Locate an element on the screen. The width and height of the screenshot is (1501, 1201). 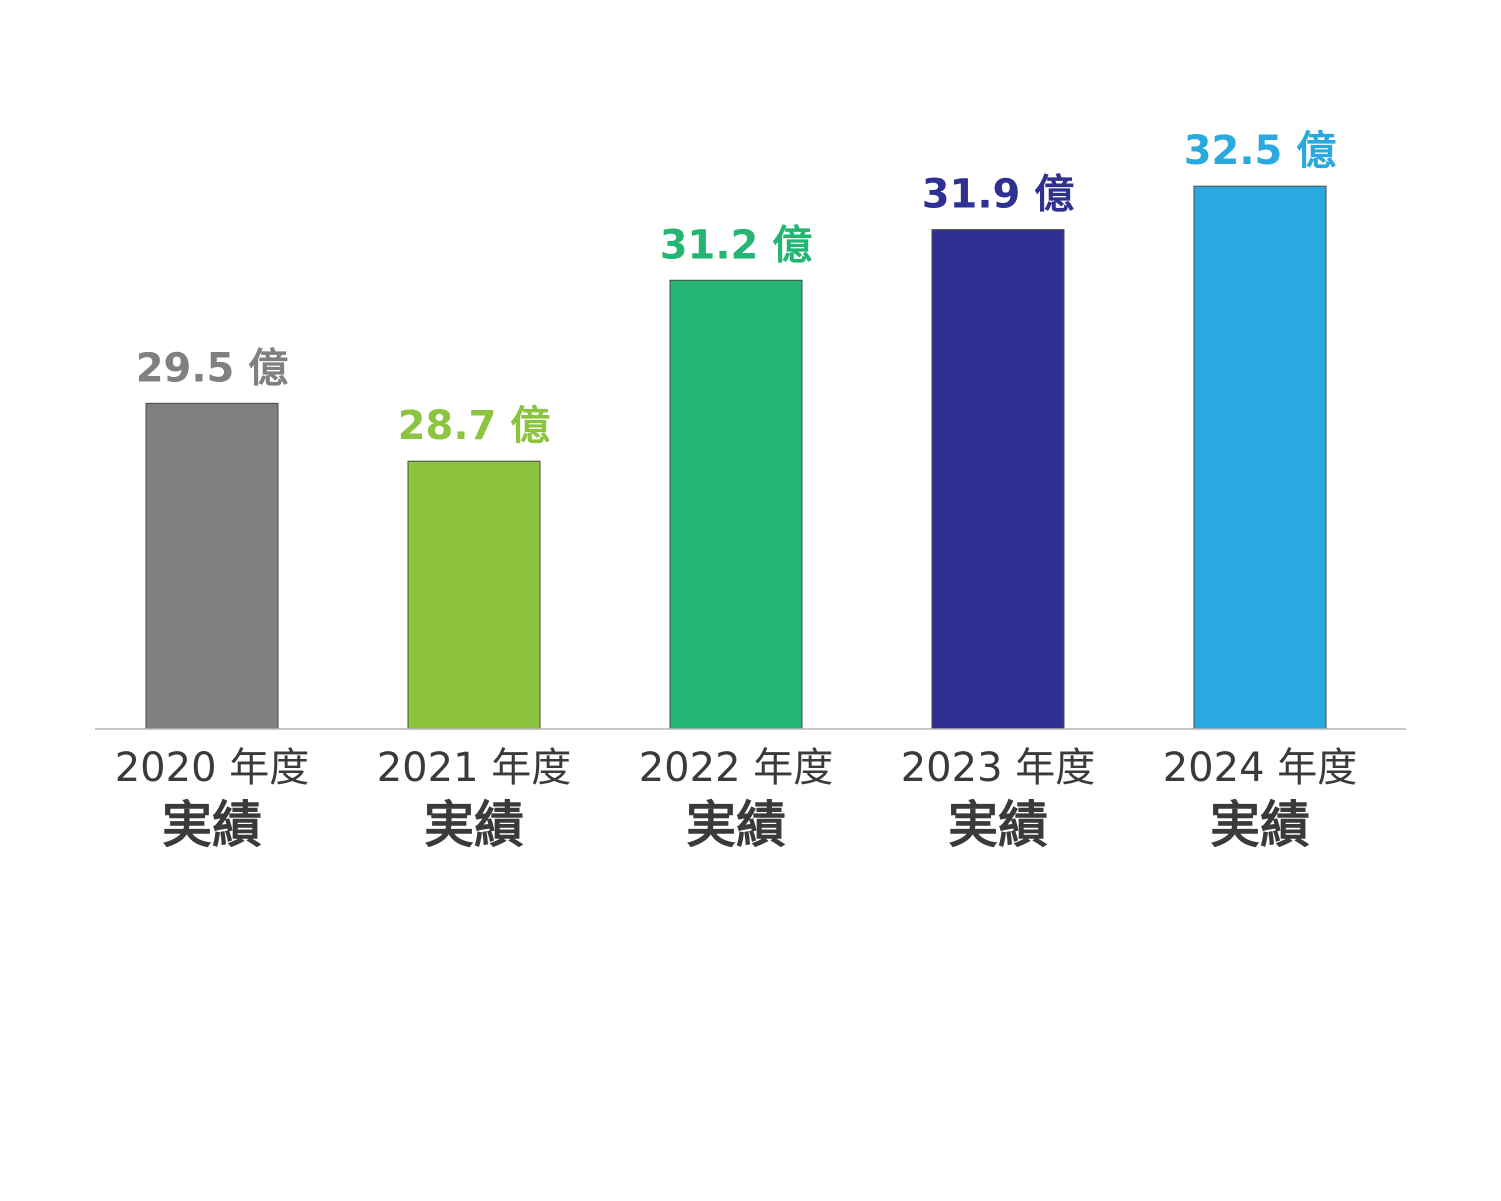
value-label-4: 32.5 億 is located at coordinates (1260, 151).